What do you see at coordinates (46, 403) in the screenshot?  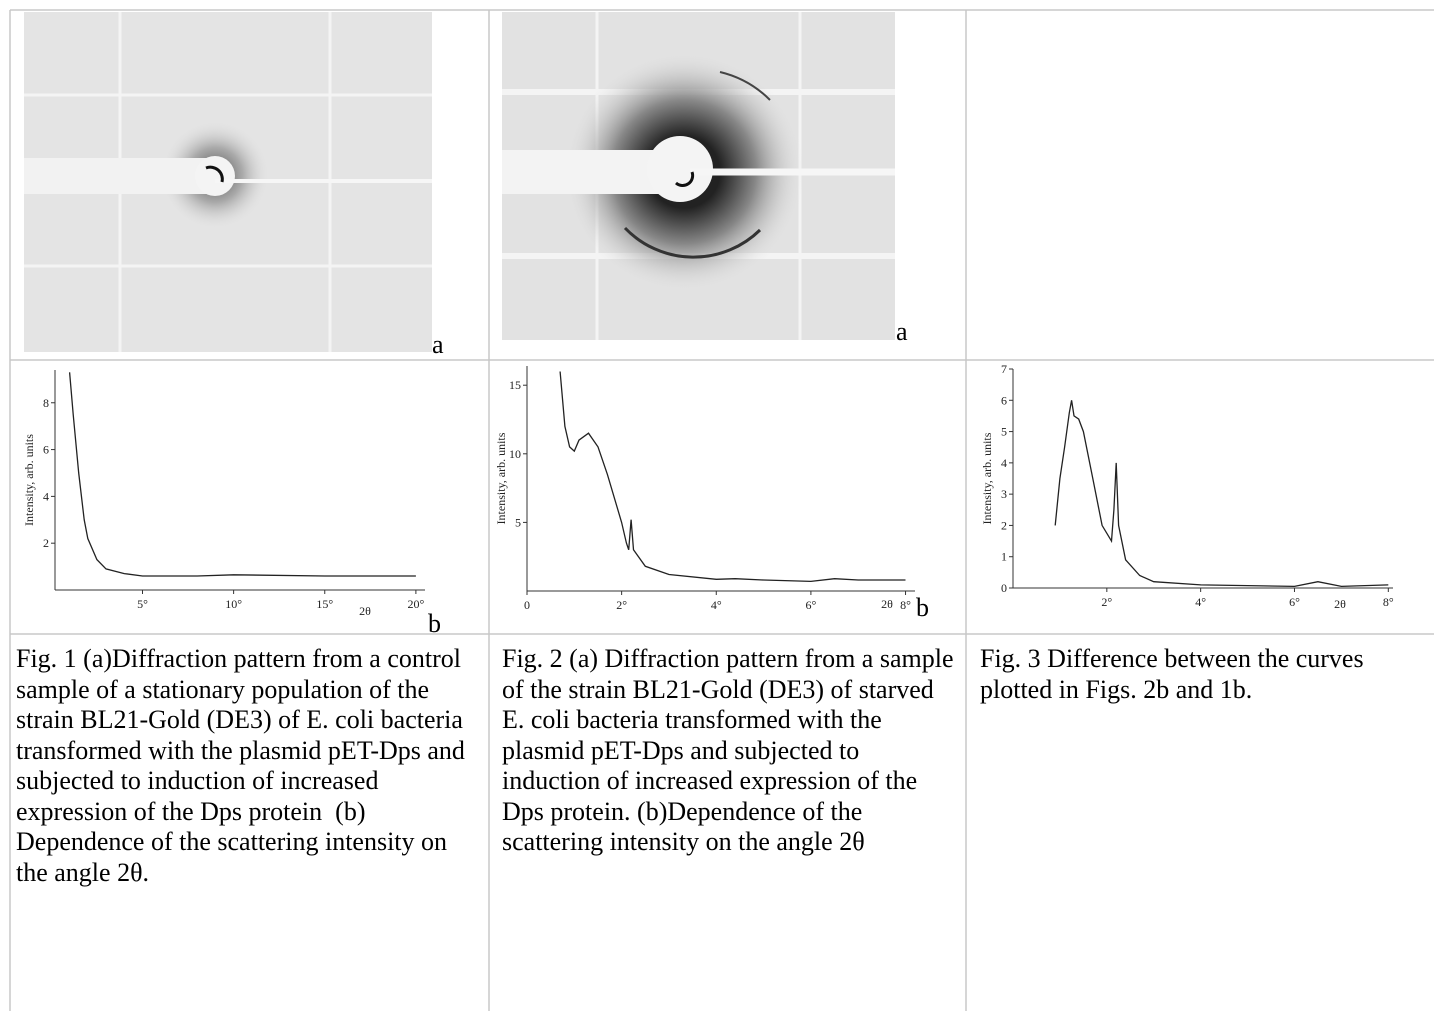 I see `y-tick-label: 8` at bounding box center [46, 403].